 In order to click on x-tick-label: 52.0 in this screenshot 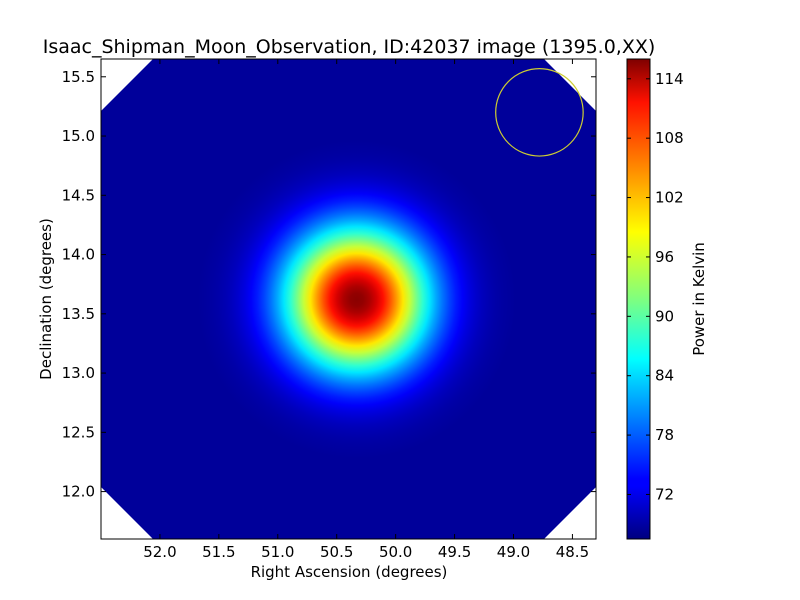, I will do `click(159, 552)`.